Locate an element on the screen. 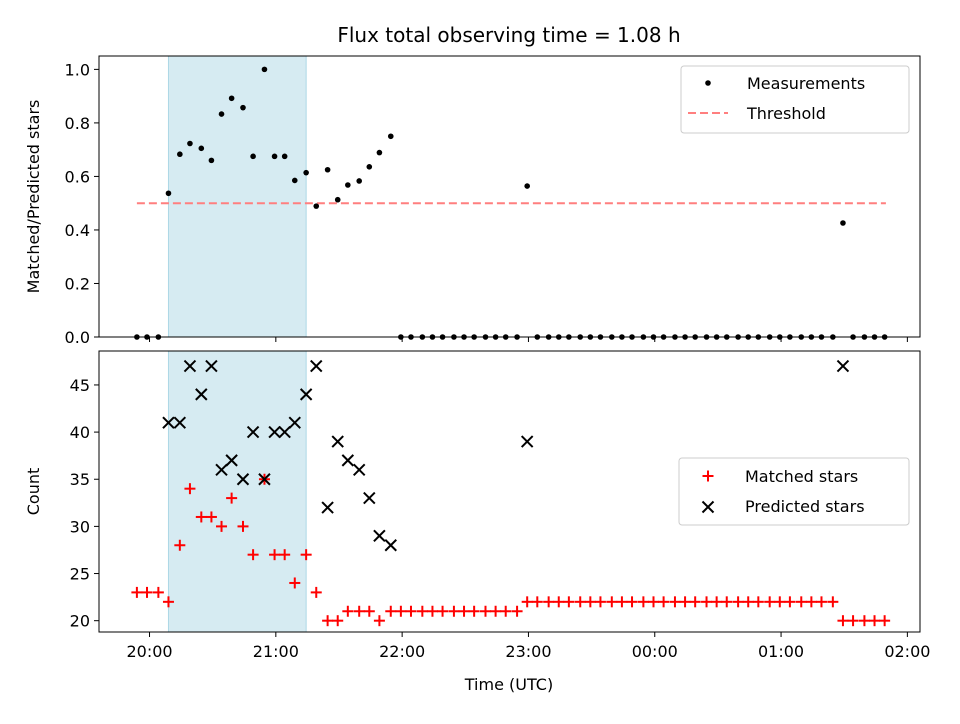 The width and height of the screenshot is (960, 724). y-tick-label: 0.8 is located at coordinates (77, 123).